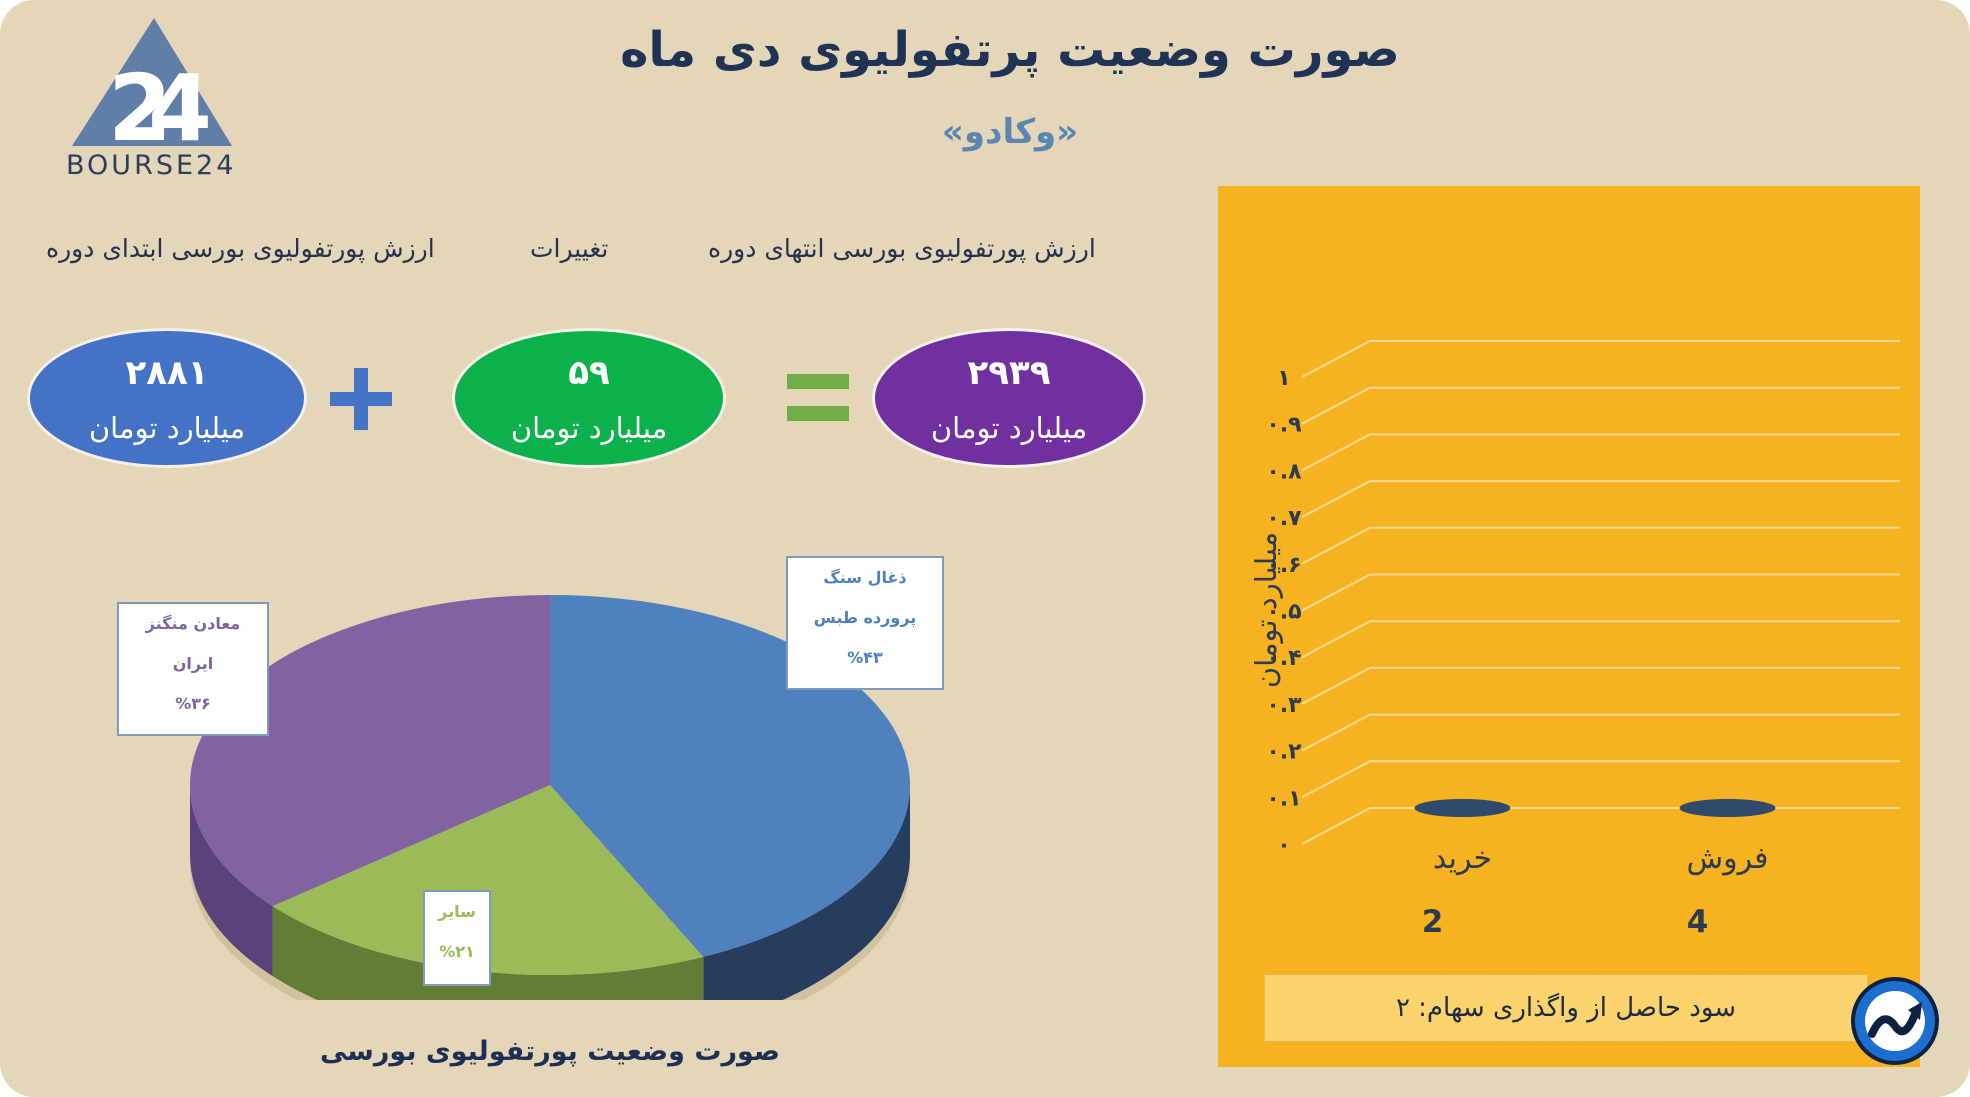 Image resolution: width=1970 pixels, height=1097 pixels. What do you see at coordinates (167, 428) in the screenshot?
I see `start-unit: میلیارد تومان` at bounding box center [167, 428].